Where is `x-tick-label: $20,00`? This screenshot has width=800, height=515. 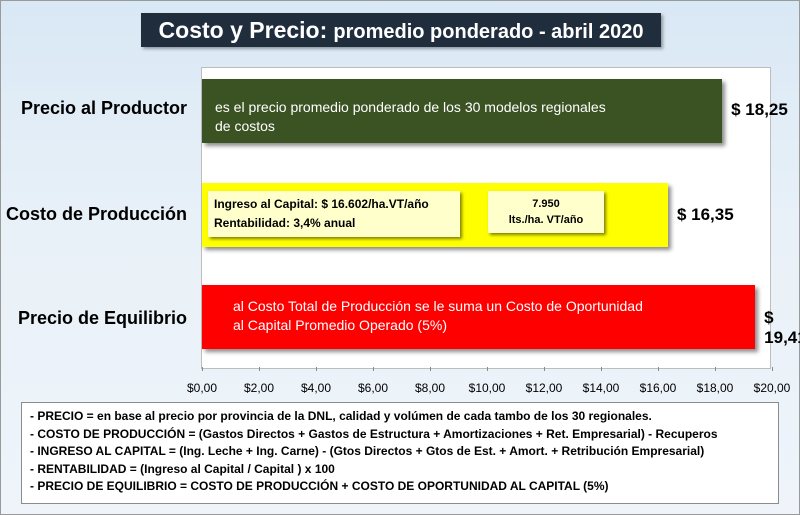
x-tick-label: $20,00 is located at coordinates (772, 388).